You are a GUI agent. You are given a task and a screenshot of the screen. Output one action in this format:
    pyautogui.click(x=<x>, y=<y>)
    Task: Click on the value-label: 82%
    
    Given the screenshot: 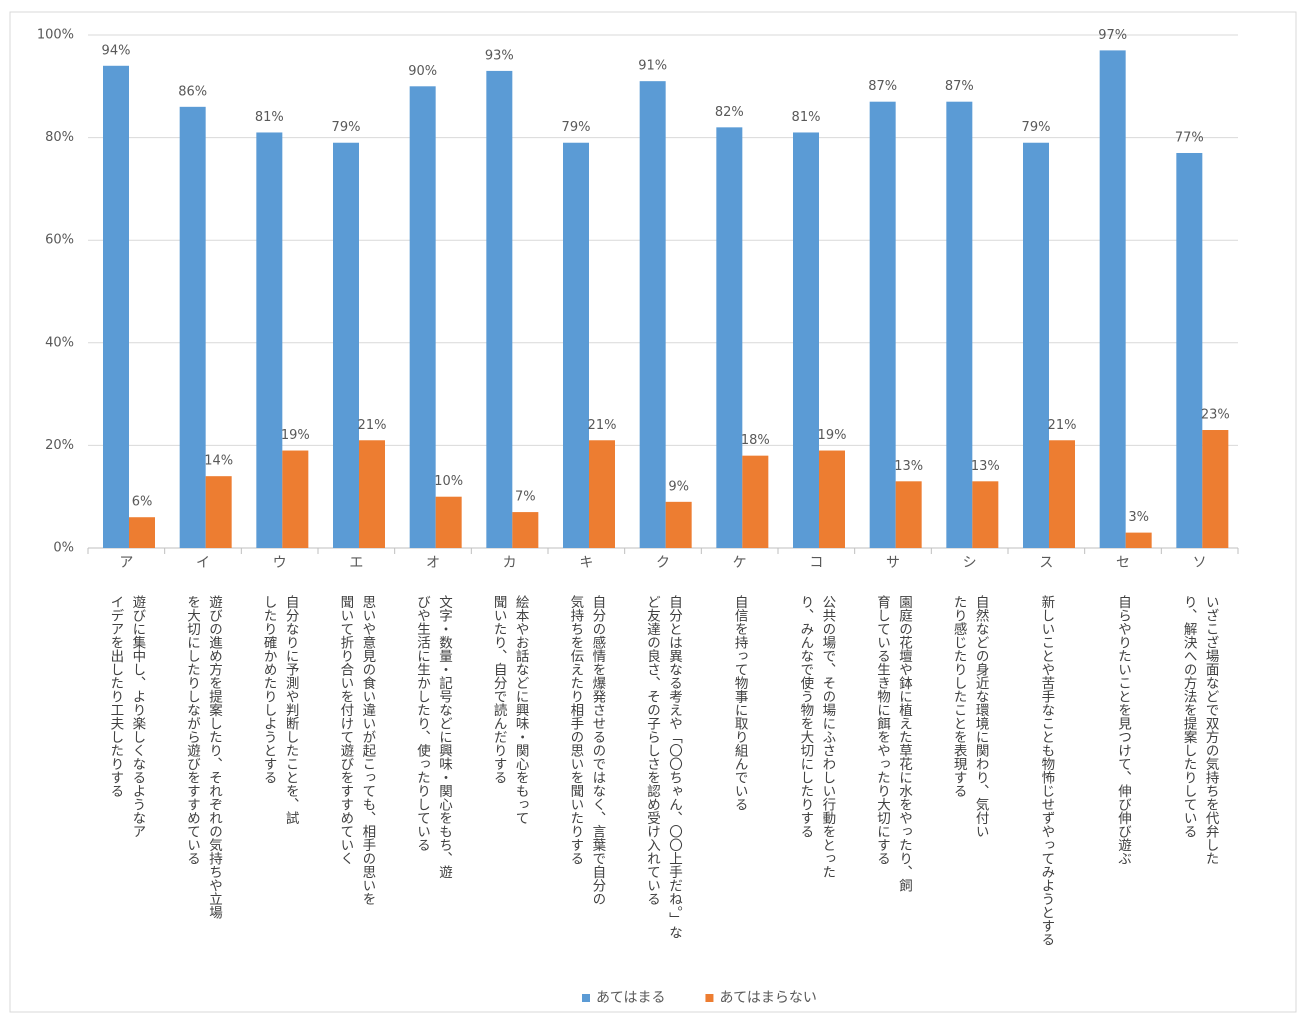 What is the action you would take?
    pyautogui.click(x=729, y=112)
    